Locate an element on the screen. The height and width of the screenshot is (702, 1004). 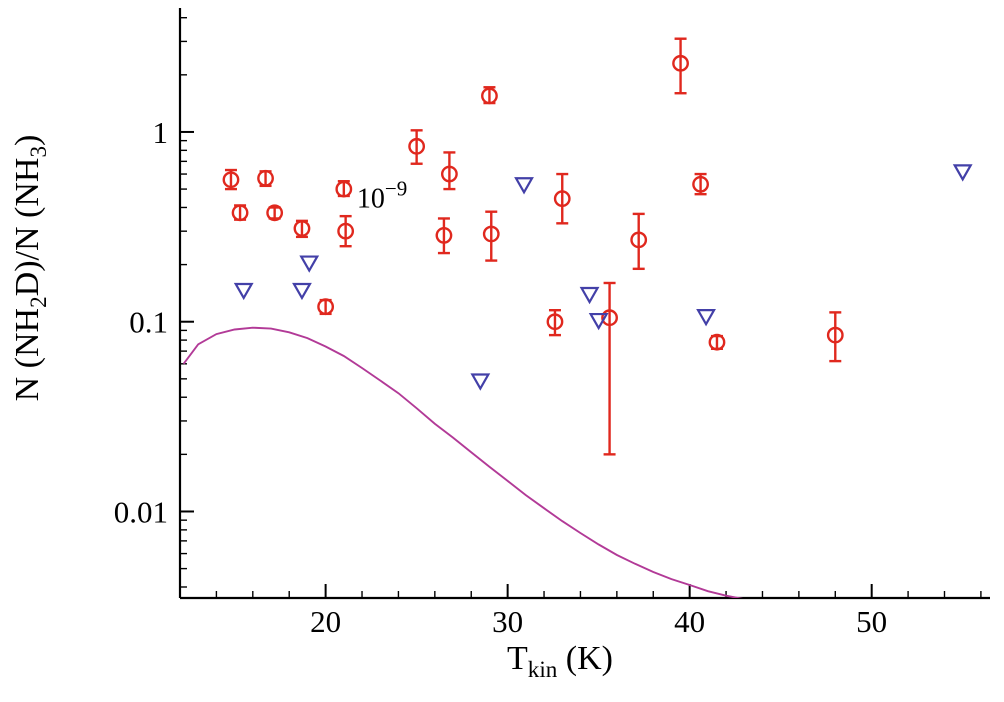
y-tick-label: 0.1 is located at coordinates (148, 322).